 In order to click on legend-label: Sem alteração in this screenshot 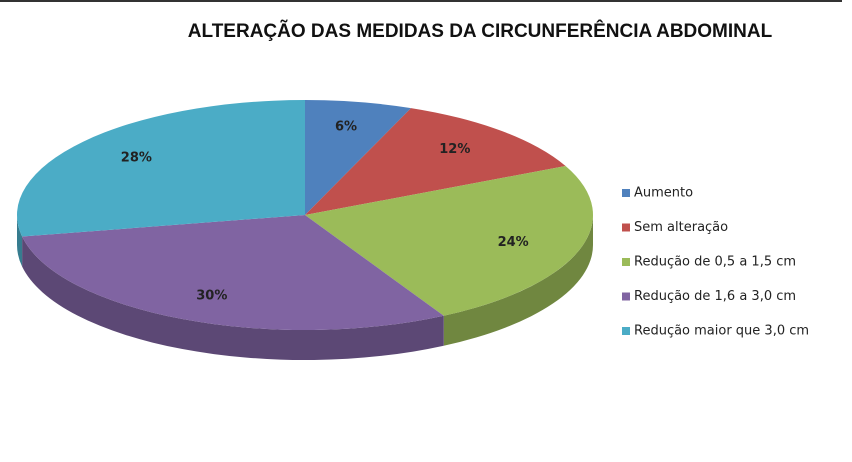, I will do `click(681, 227)`.